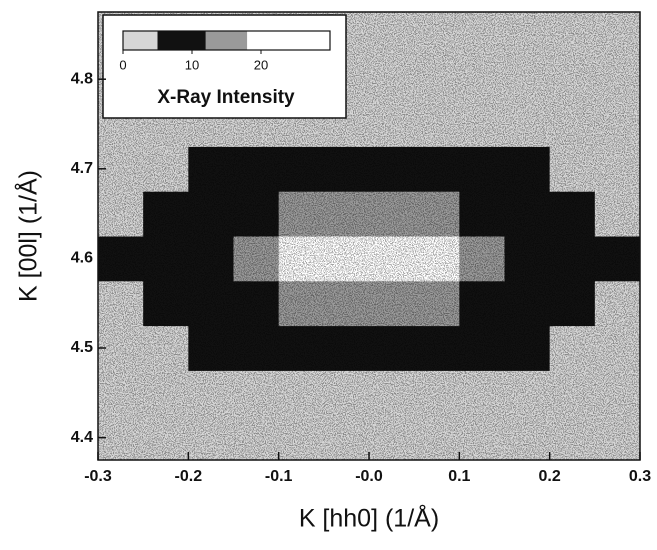  I want to click on x-tick-label: 0.2, so click(550, 476).